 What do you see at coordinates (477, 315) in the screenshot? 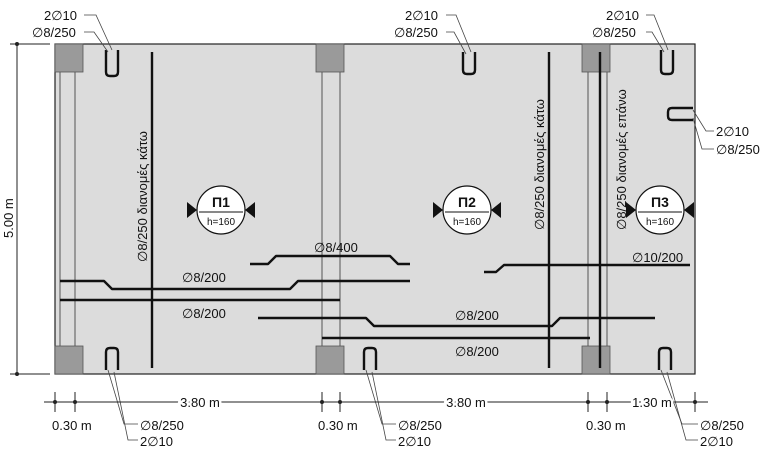
I see `label-p2-bottom-1: ∅8/200` at bounding box center [477, 315].